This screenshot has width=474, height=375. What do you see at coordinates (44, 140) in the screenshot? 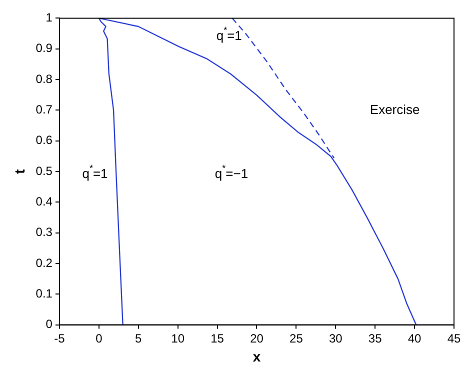
I see `y-tick-label: 0.6` at bounding box center [44, 140].